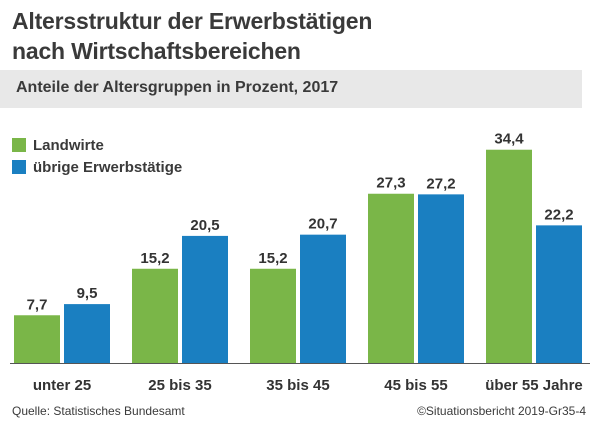 Image resolution: width=600 pixels, height=427 pixels. Describe the element at coordinates (534, 385) in the screenshot. I see `category-label-4: über 55 Jahre` at that location.